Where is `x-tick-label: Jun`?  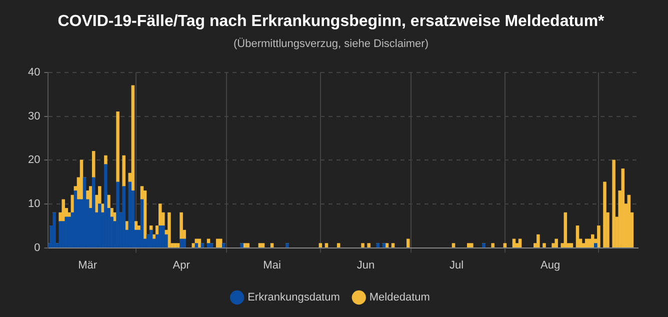 x-tick-label: Jun is located at coordinates (365, 265).